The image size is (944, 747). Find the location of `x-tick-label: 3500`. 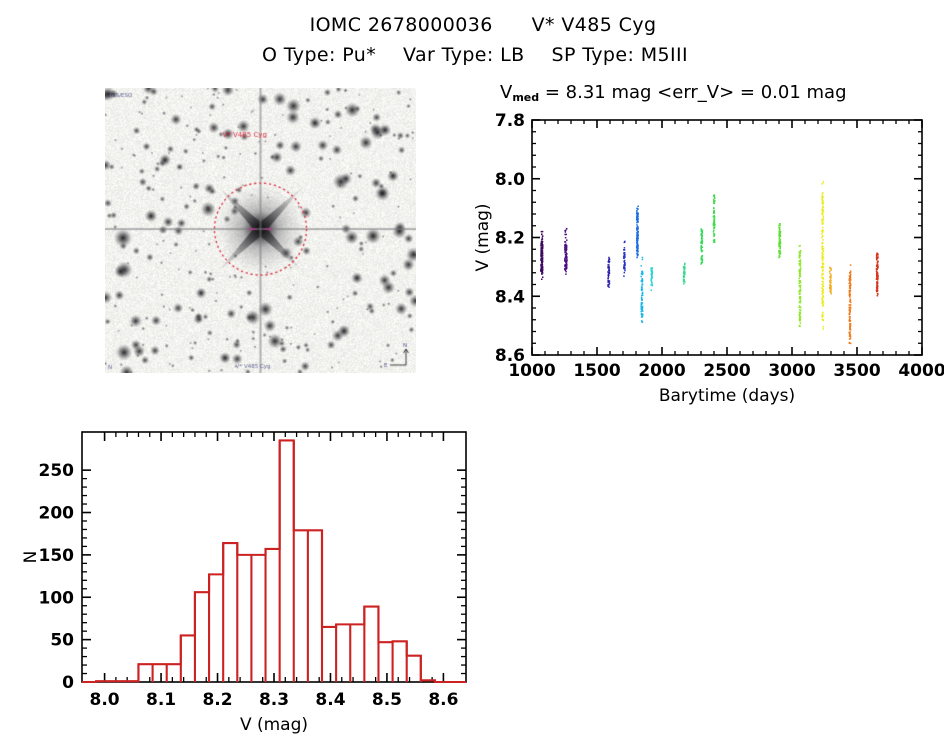

x-tick-label: 3500 is located at coordinates (856, 371).